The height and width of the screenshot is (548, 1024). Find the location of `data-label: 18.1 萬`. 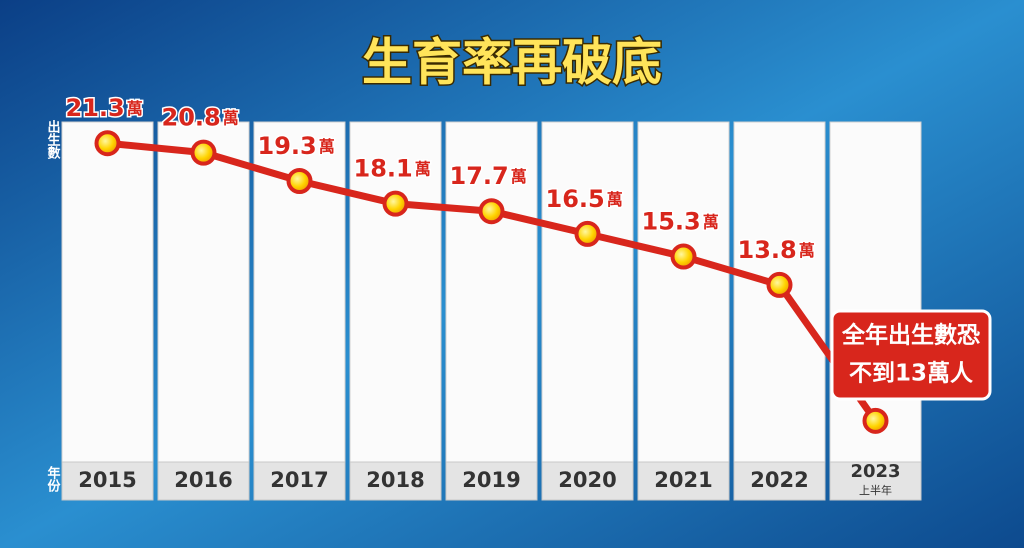

data-label: 18.1 萬 is located at coordinates (392, 169).